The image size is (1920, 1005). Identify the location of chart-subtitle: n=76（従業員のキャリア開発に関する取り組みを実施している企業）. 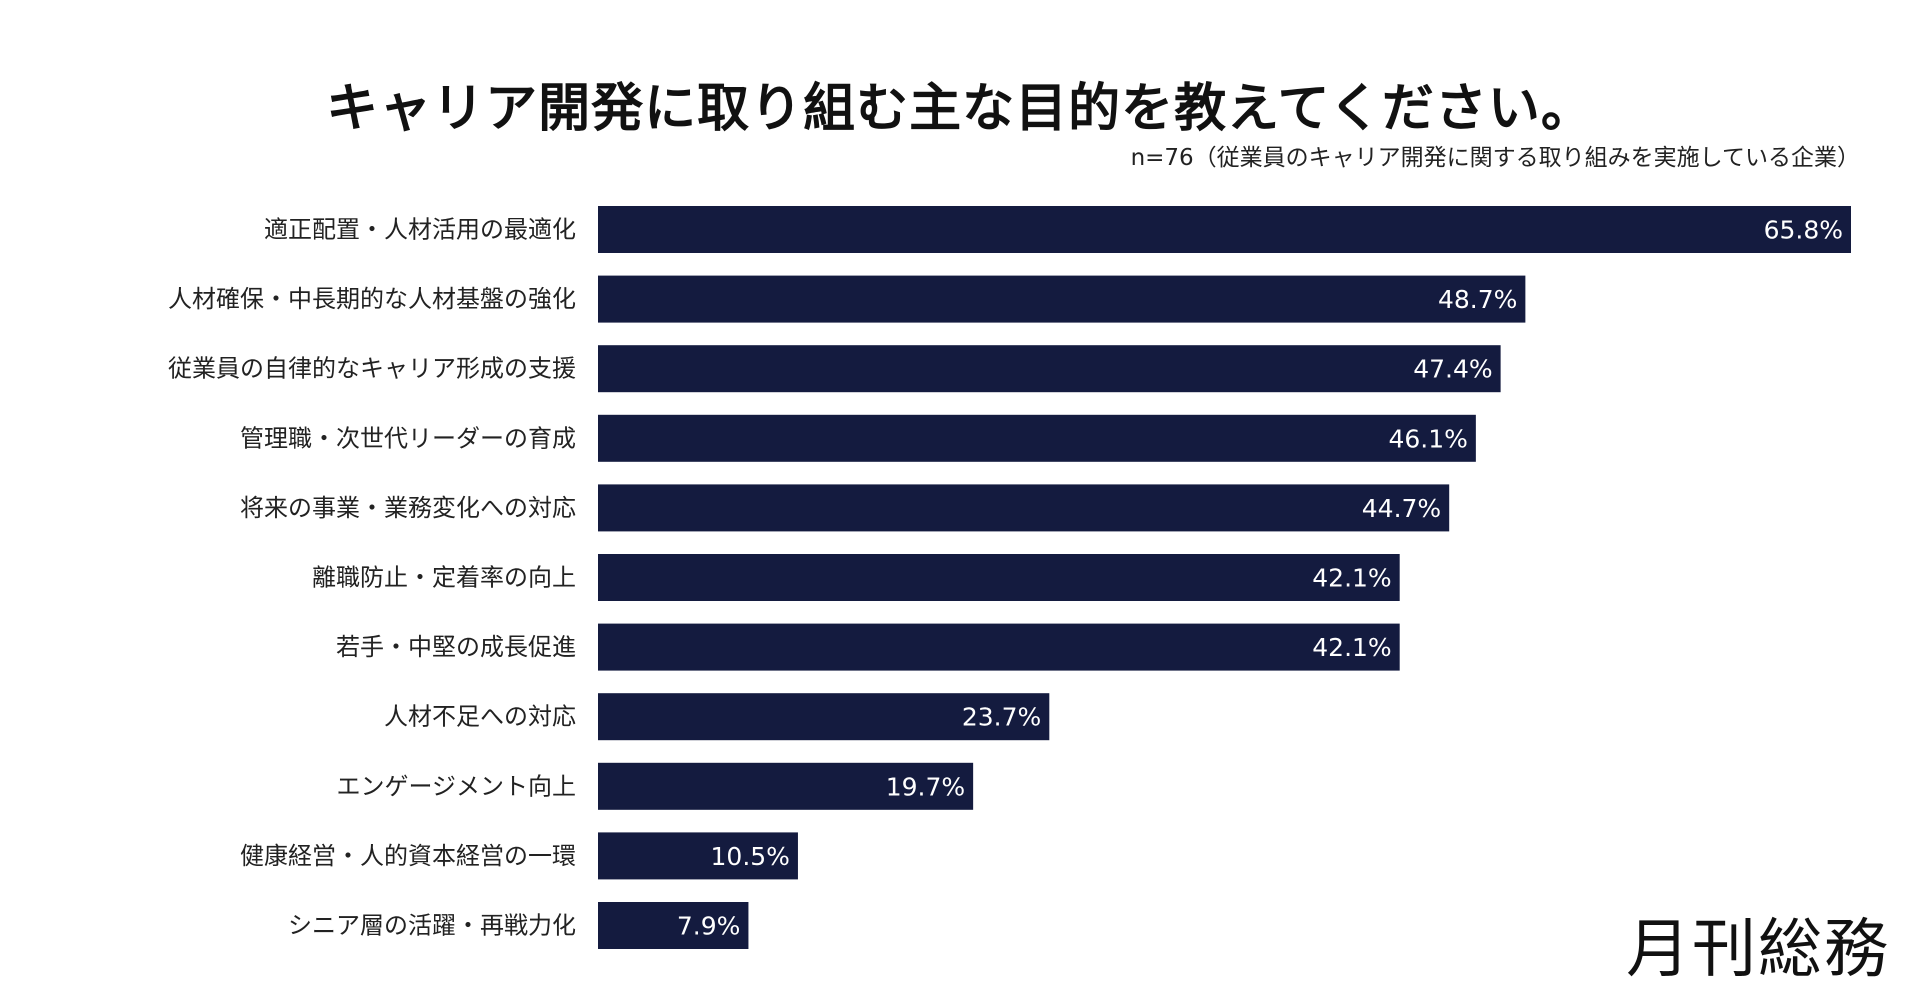
(1495, 158).